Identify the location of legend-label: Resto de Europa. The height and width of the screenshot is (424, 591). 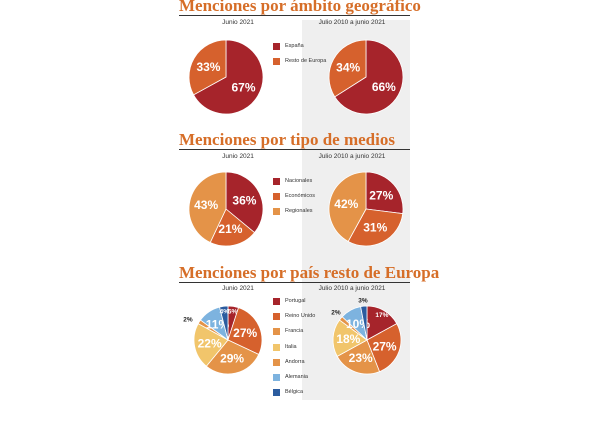
(306, 61).